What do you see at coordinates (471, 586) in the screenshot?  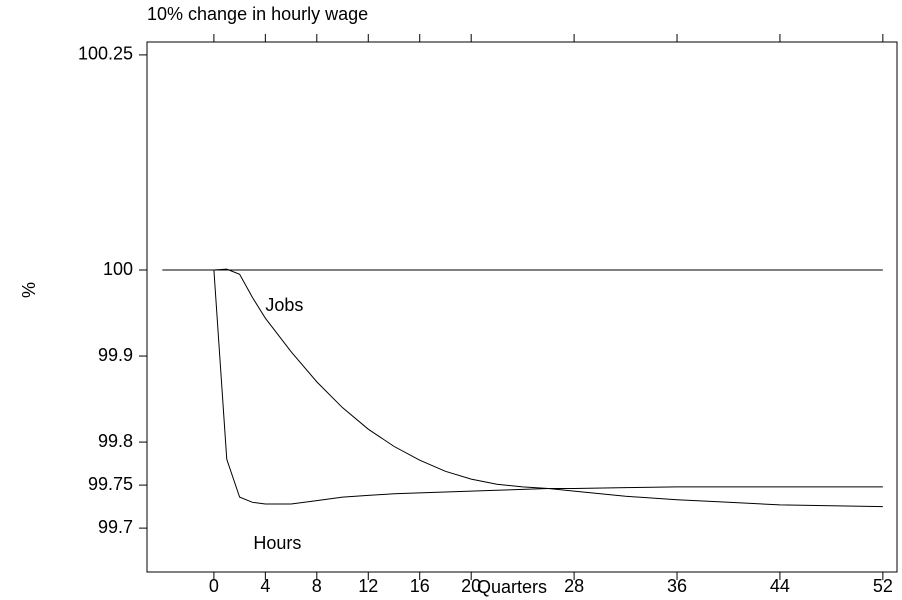 I see `x-tick-label: 20` at bounding box center [471, 586].